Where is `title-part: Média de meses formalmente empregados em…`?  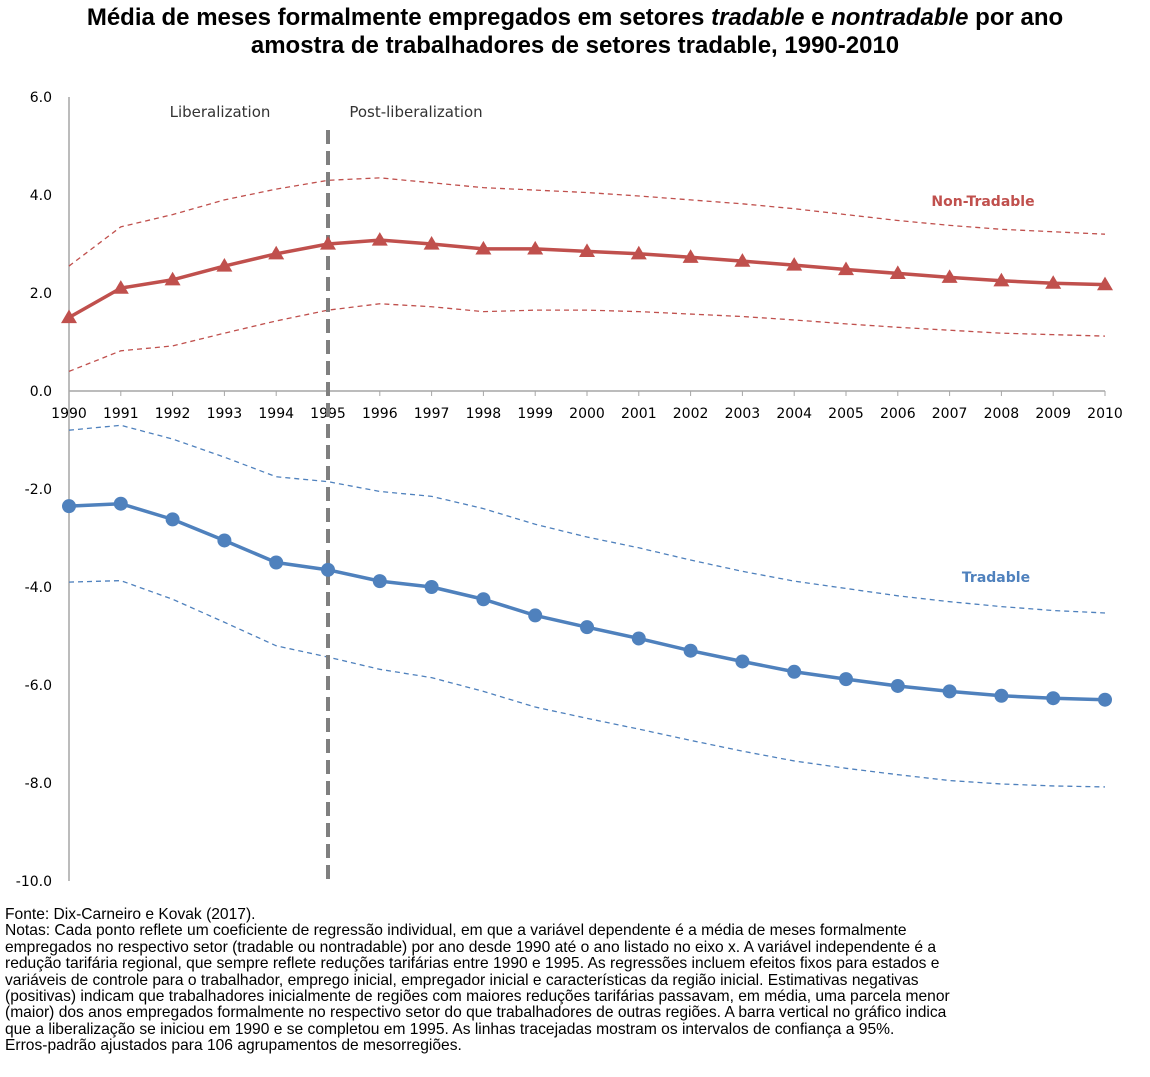 title-part: Média de meses formalmente empregados em… is located at coordinates (399, 17).